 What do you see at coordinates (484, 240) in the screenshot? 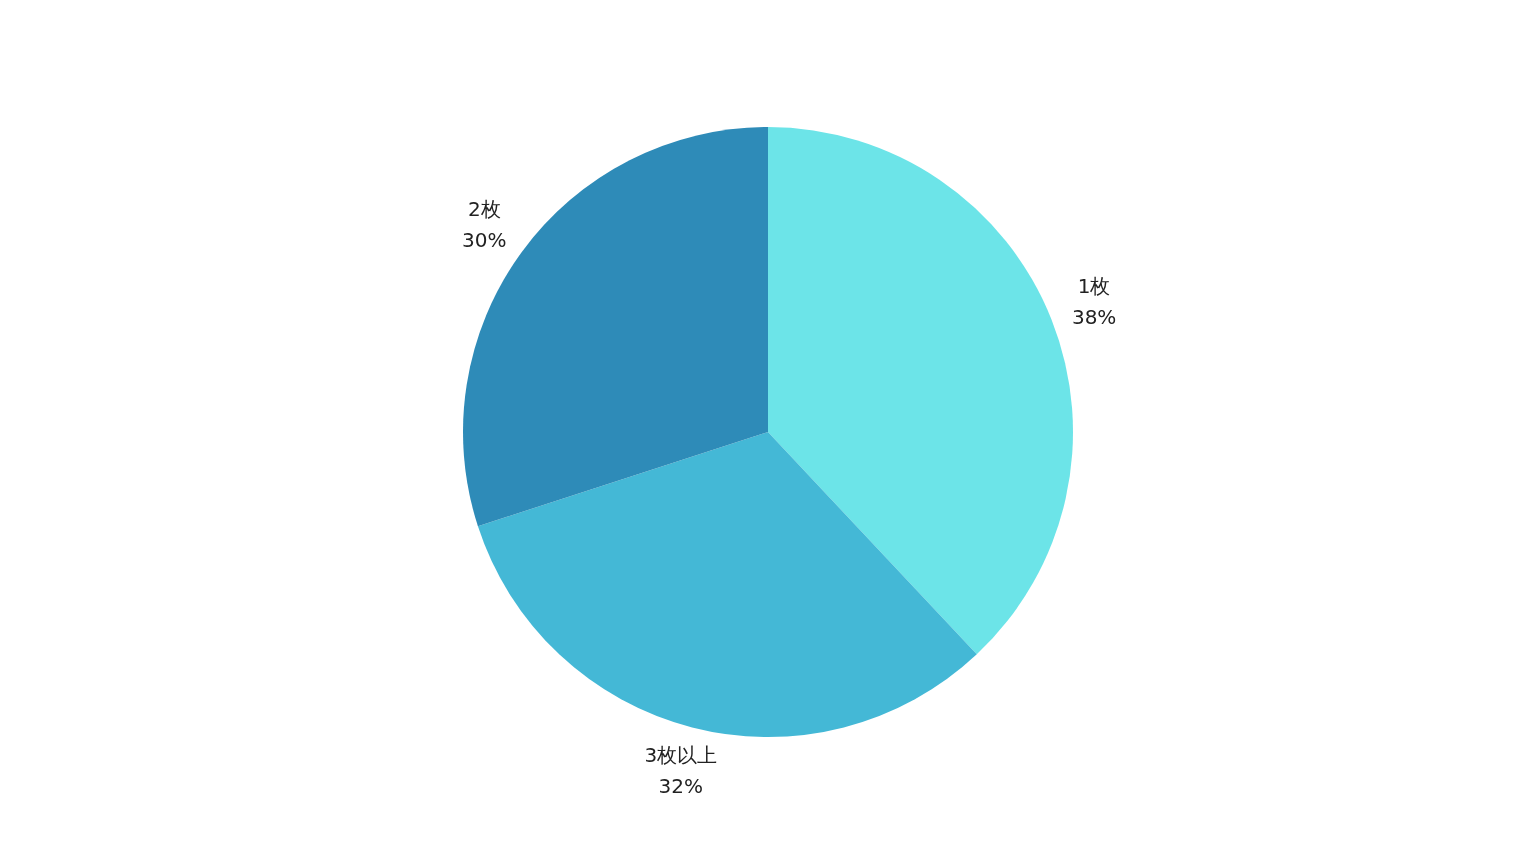
I see `data-label: 30%` at bounding box center [484, 240].